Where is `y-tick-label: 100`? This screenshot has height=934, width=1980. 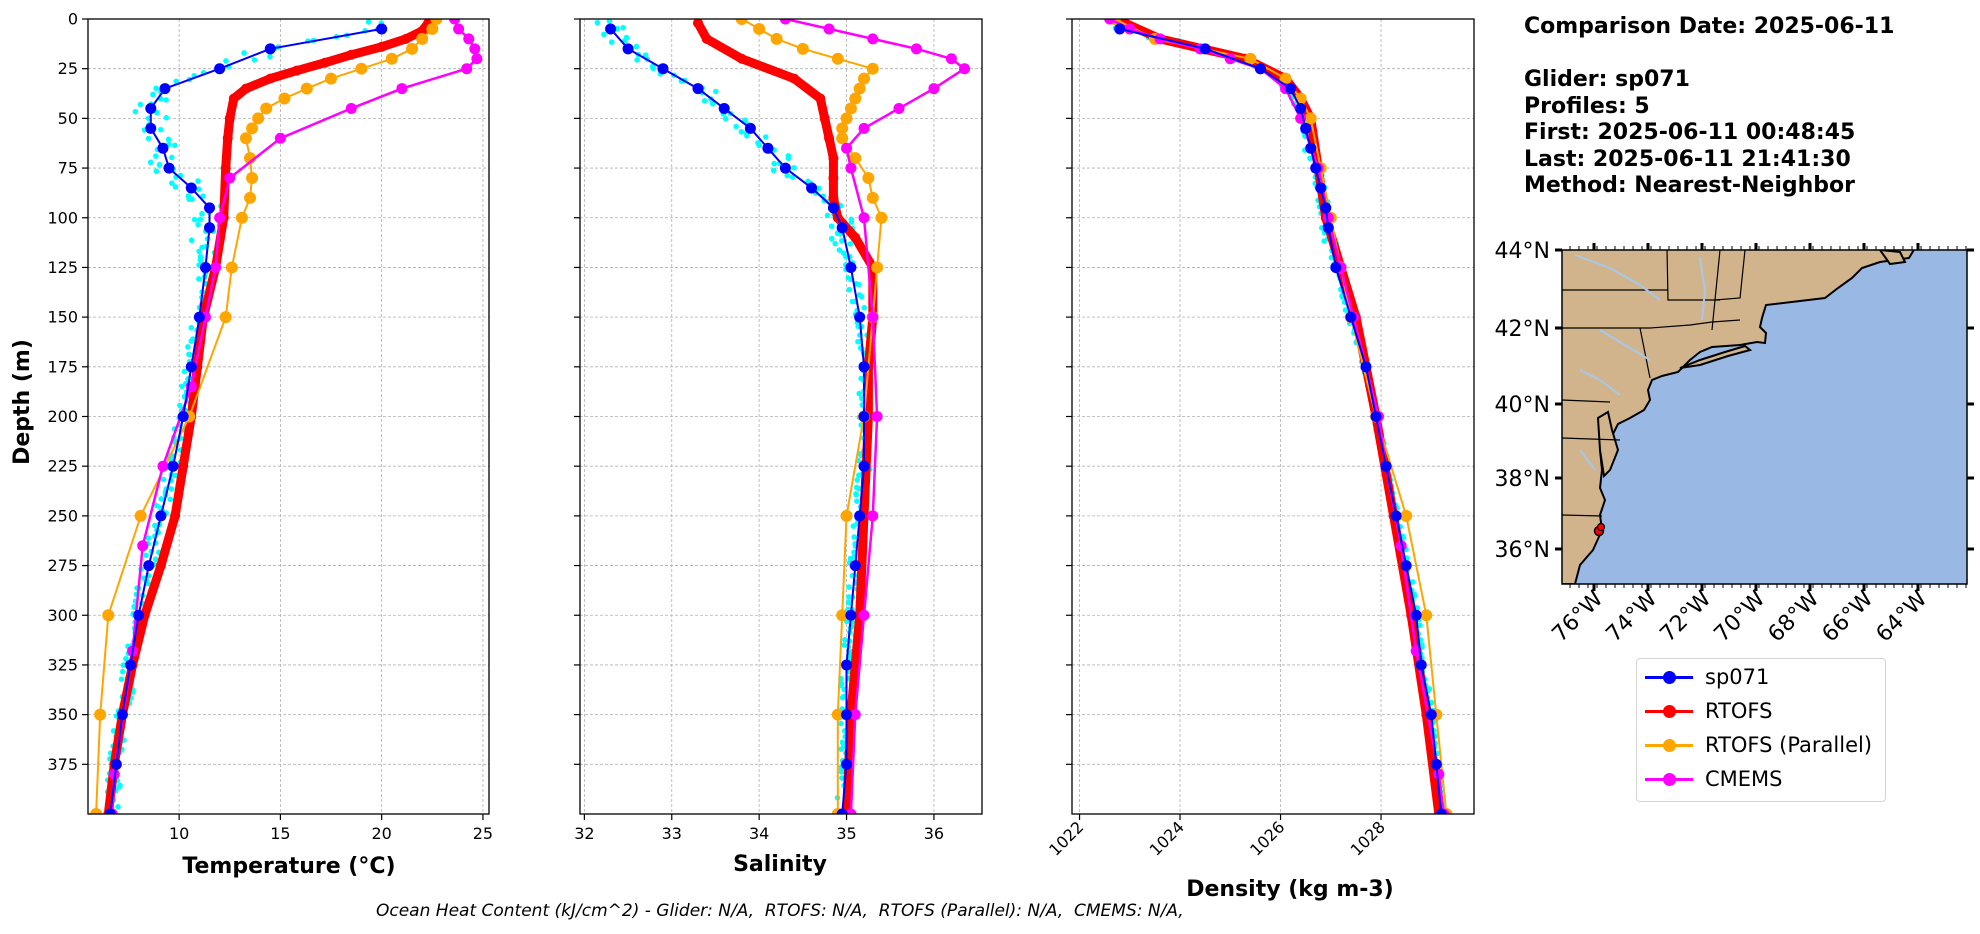 y-tick-label: 100 is located at coordinates (62, 217).